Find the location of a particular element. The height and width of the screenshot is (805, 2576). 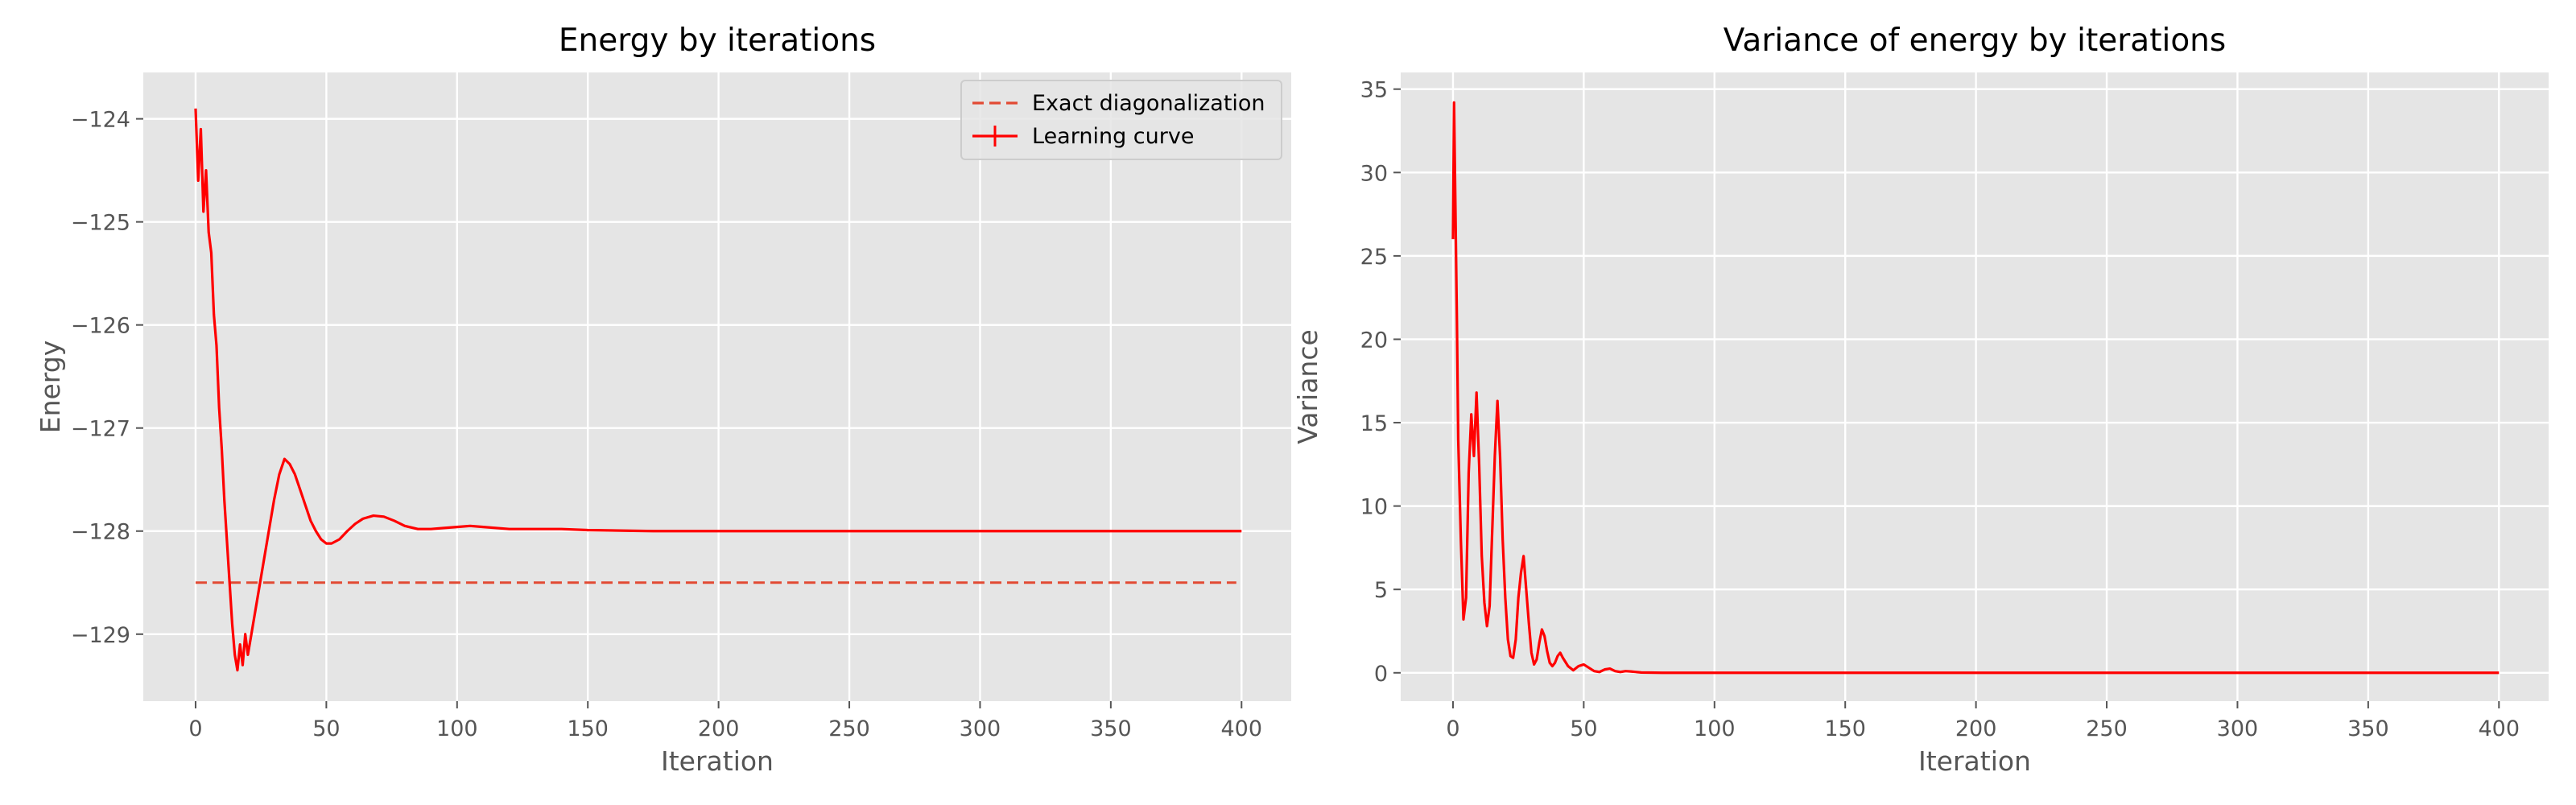

legend-item: Learning curve is located at coordinates (1083, 136).